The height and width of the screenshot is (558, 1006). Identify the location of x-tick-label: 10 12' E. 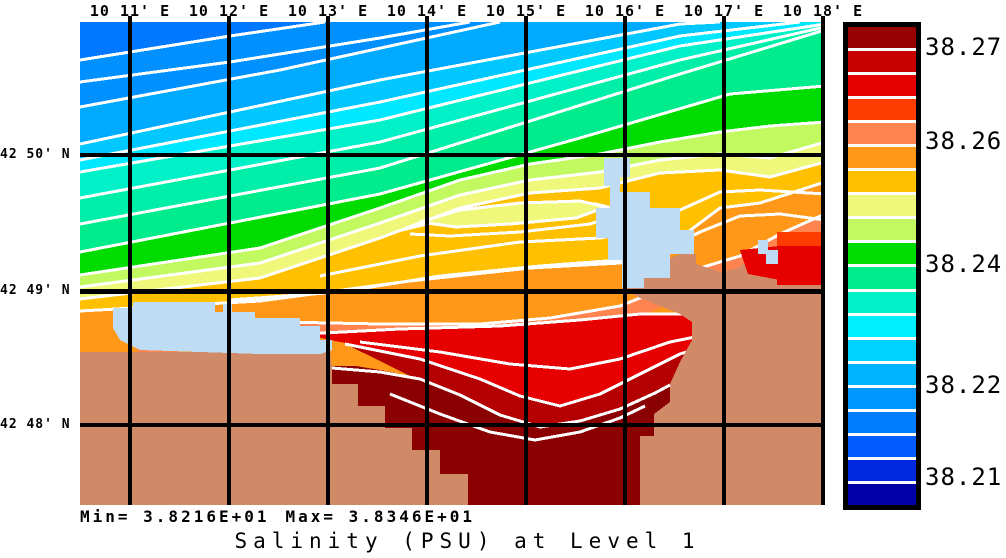
(229, 11).